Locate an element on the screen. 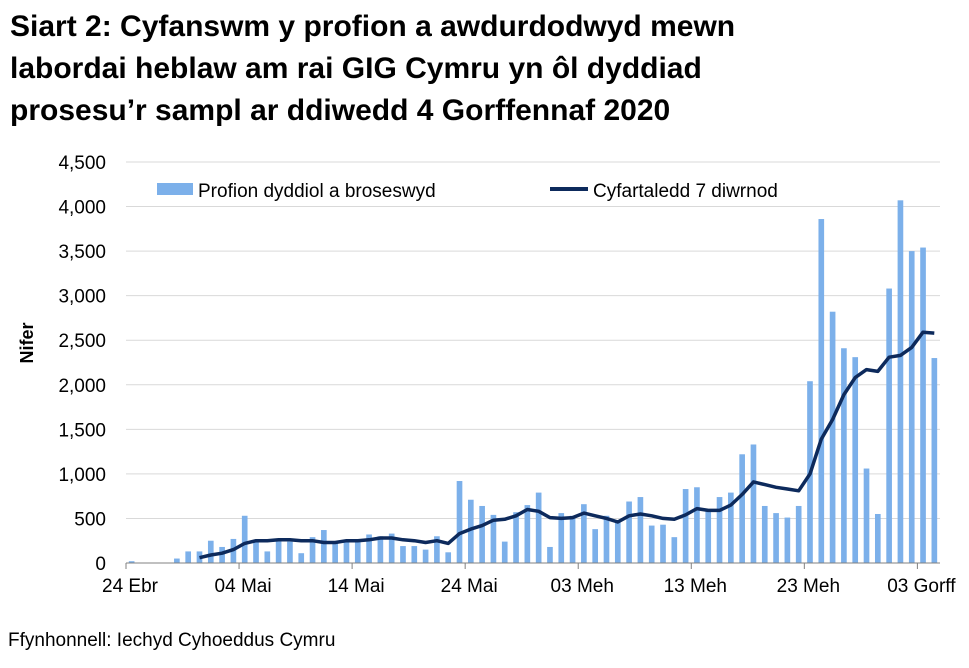  x-tick-label: 24 Ebr is located at coordinates (130, 586).